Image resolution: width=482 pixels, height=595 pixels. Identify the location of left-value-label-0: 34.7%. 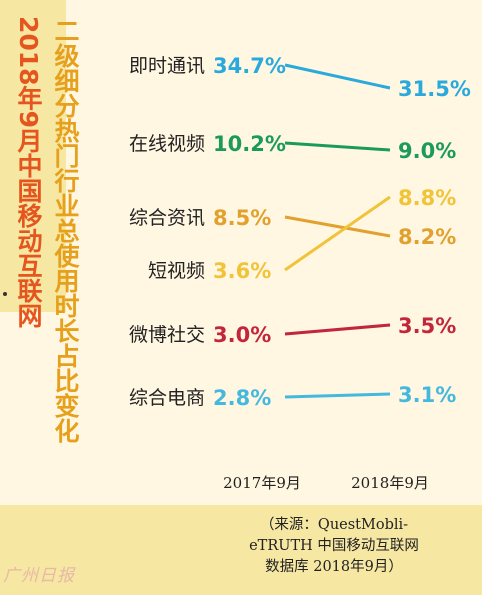
(249, 66).